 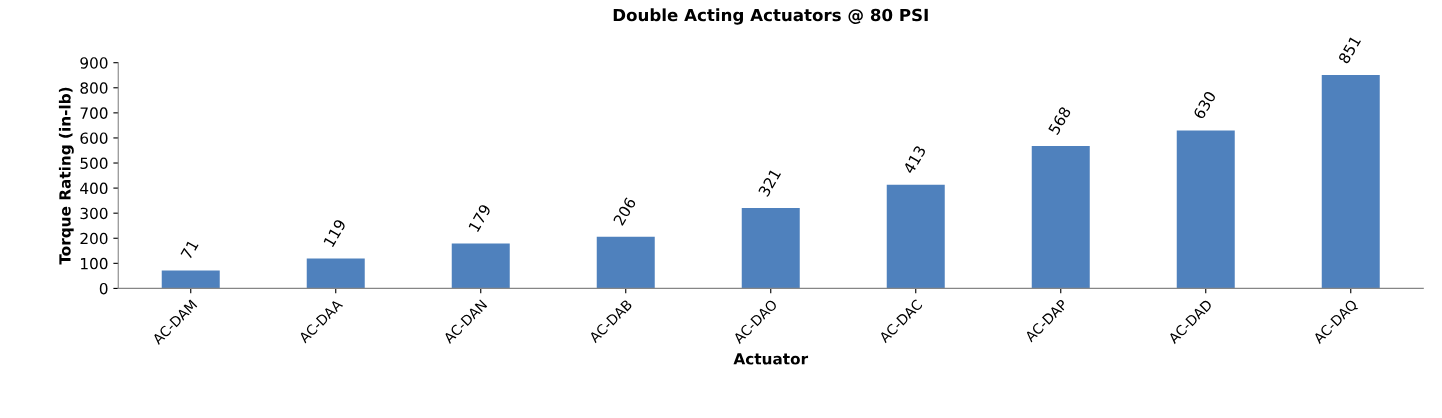 I want to click on y-tick-label: 100, so click(x=94, y=263).